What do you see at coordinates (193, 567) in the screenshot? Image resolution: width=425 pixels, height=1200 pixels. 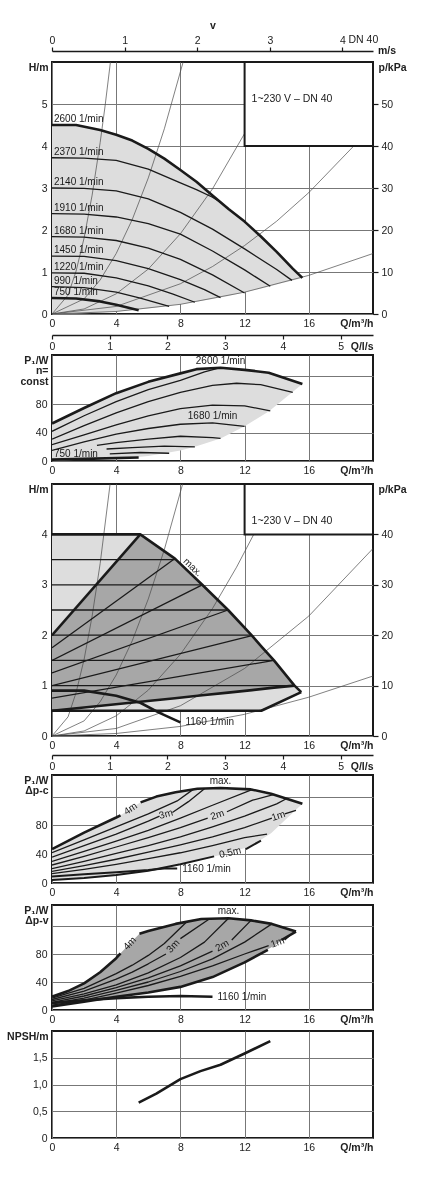 I see `text: max.` at bounding box center [193, 567].